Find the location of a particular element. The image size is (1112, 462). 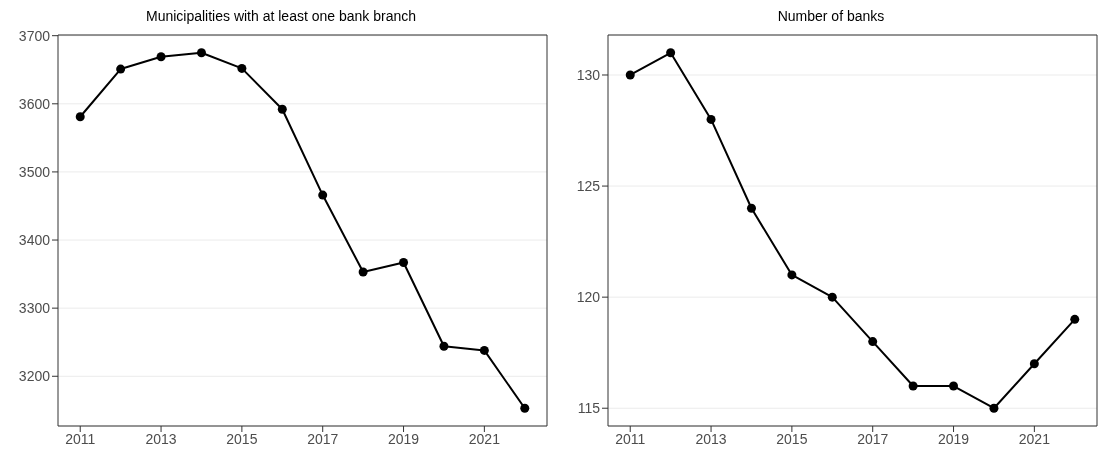

y-tick-label: 115 is located at coordinates (589, 408).